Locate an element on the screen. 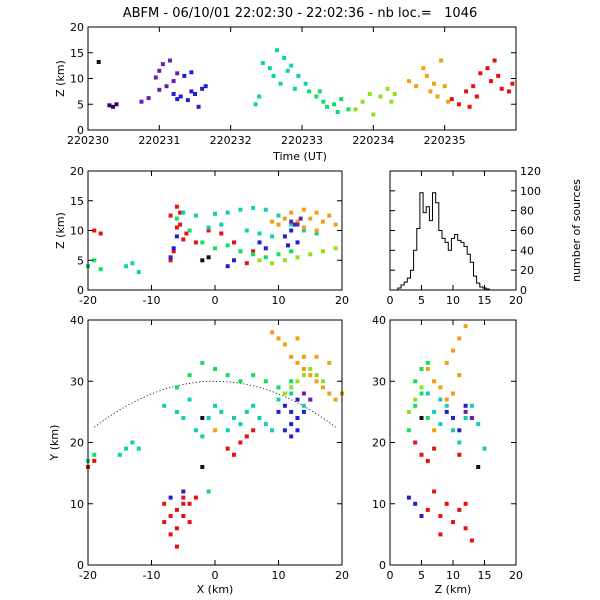  x-axis-title: Time (UT) is located at coordinates (299, 156).